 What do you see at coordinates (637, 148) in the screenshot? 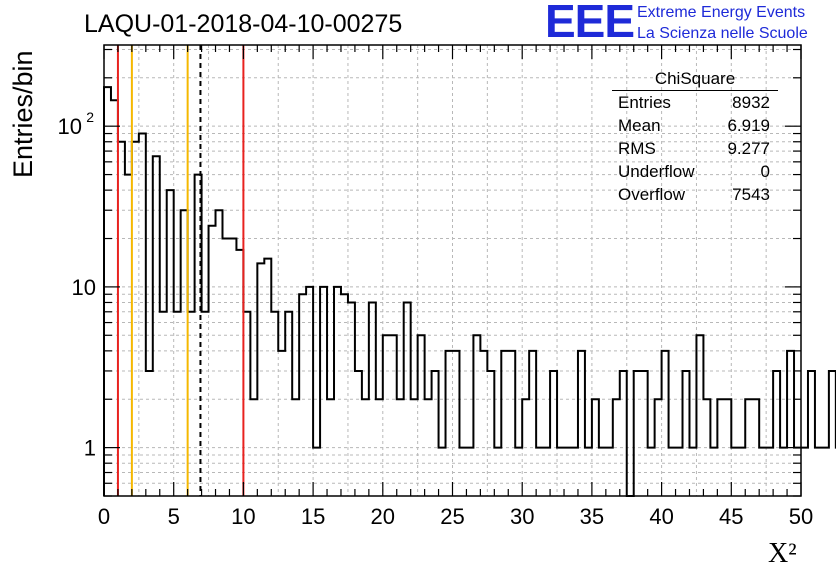
I see `stats-key: RMS` at bounding box center [637, 148].